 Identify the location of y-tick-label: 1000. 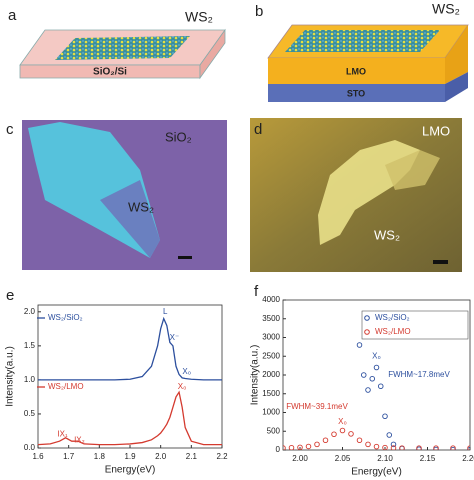
(271, 412).